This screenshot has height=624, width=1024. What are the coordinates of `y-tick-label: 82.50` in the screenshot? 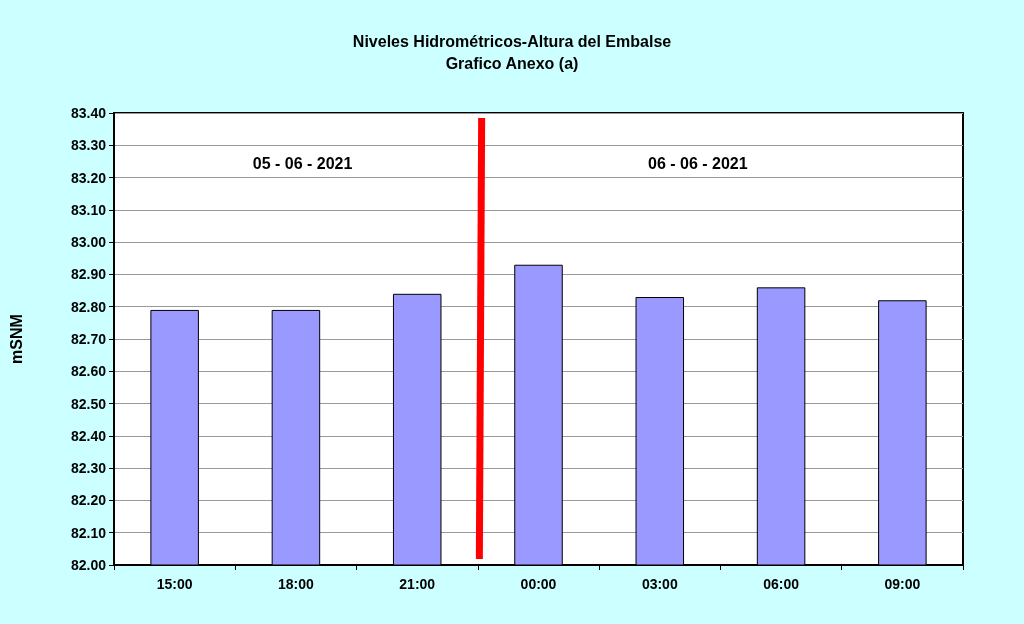 It's located at (88, 403).